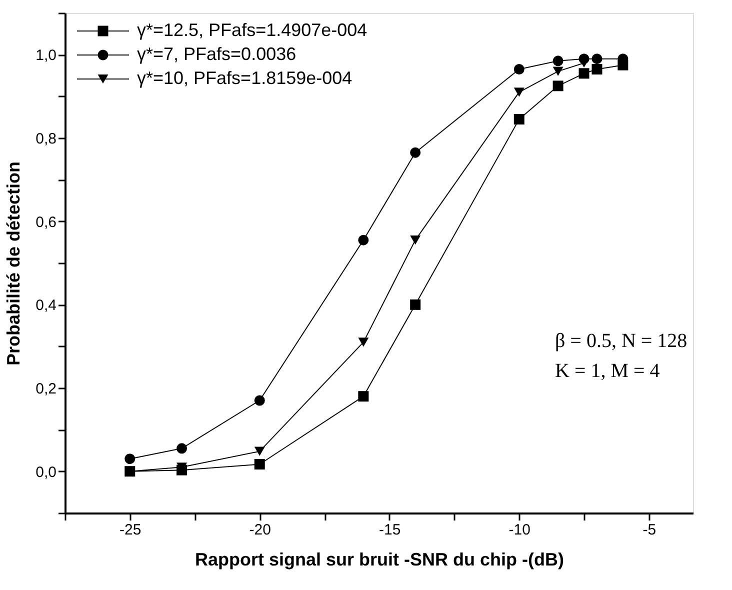 This screenshot has height=590, width=732. What do you see at coordinates (46, 472) in the screenshot?
I see `y-tick-label: 0,0` at bounding box center [46, 472].